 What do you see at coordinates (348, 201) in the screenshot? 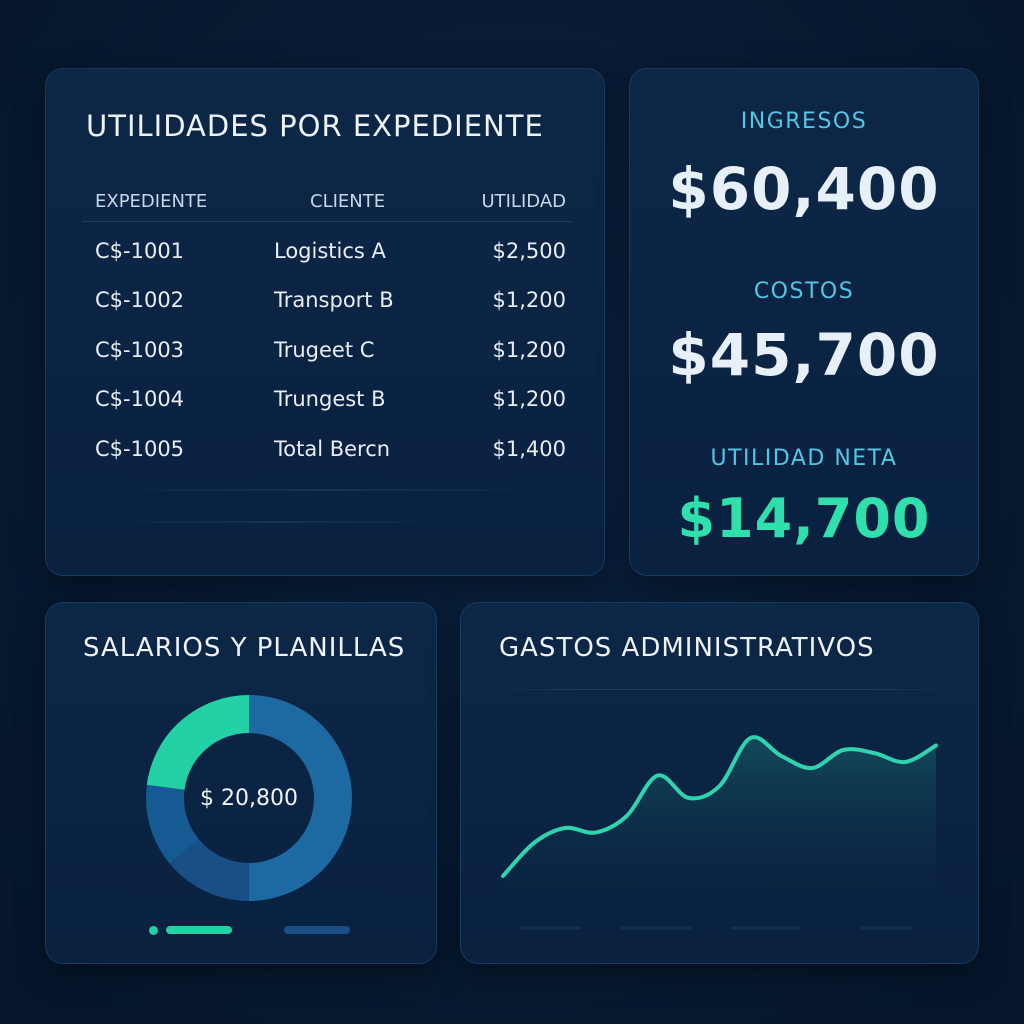
I see `column-header-cliente: CLIENTE` at bounding box center [348, 201].